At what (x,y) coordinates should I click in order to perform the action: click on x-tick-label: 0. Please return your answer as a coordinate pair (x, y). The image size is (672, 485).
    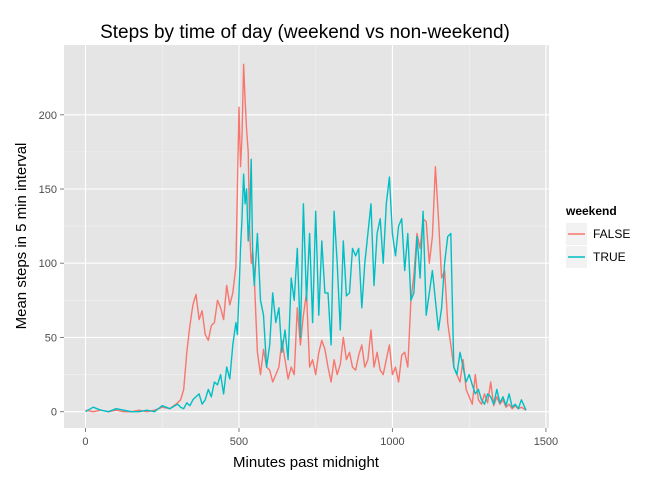
    Looking at the image, I should click on (85, 442).